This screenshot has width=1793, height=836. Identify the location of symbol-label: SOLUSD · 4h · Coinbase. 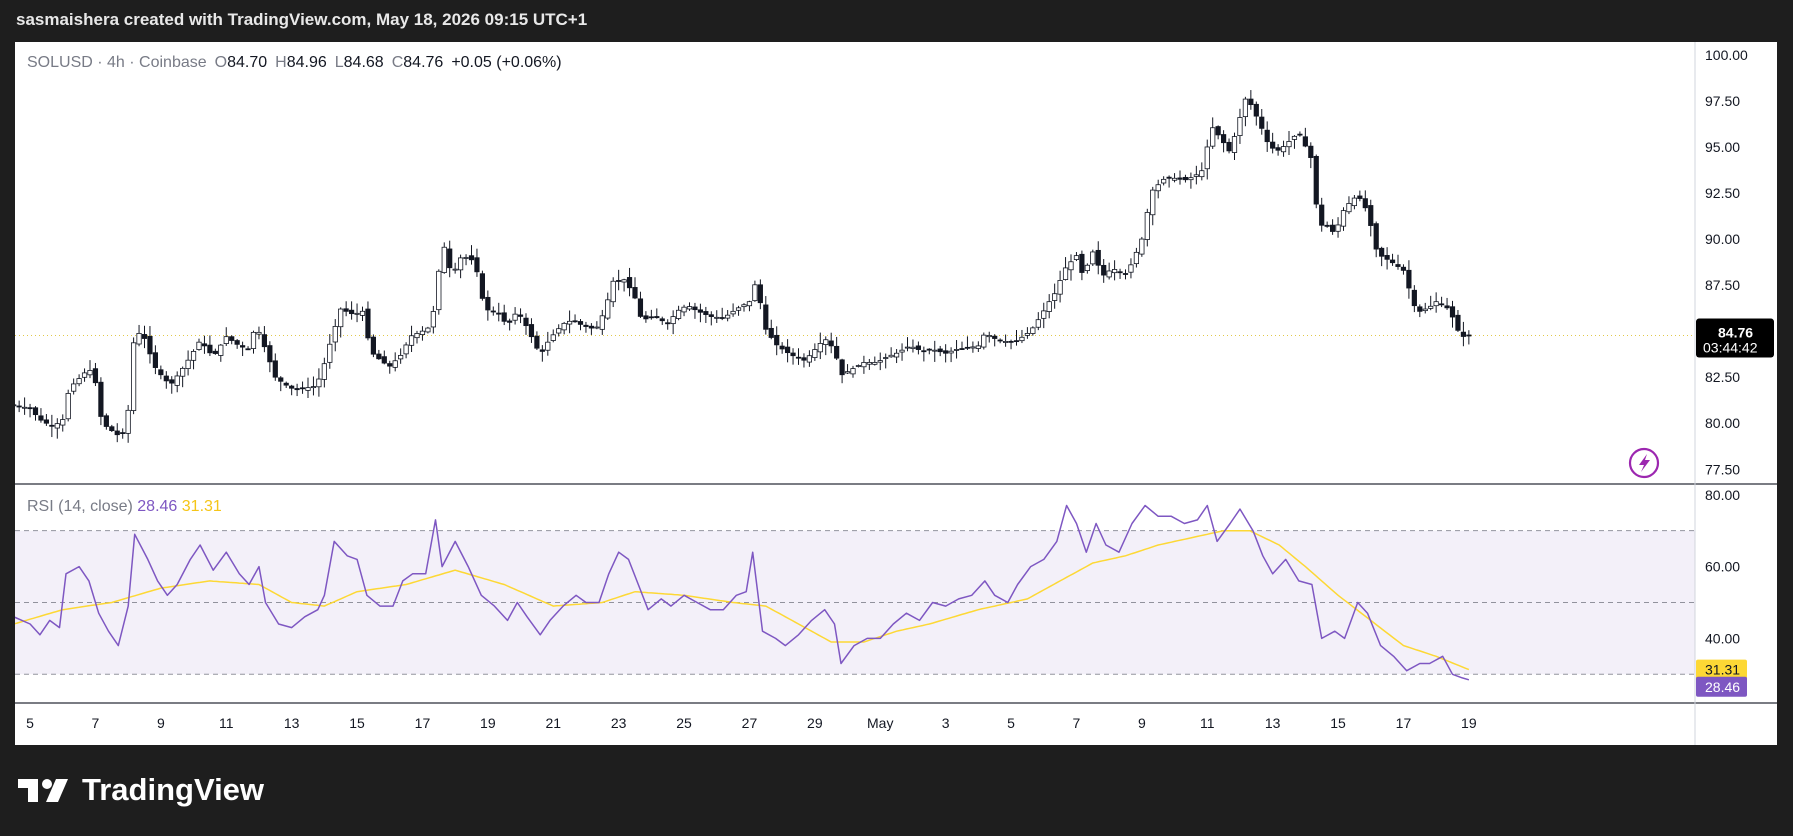
(117, 62).